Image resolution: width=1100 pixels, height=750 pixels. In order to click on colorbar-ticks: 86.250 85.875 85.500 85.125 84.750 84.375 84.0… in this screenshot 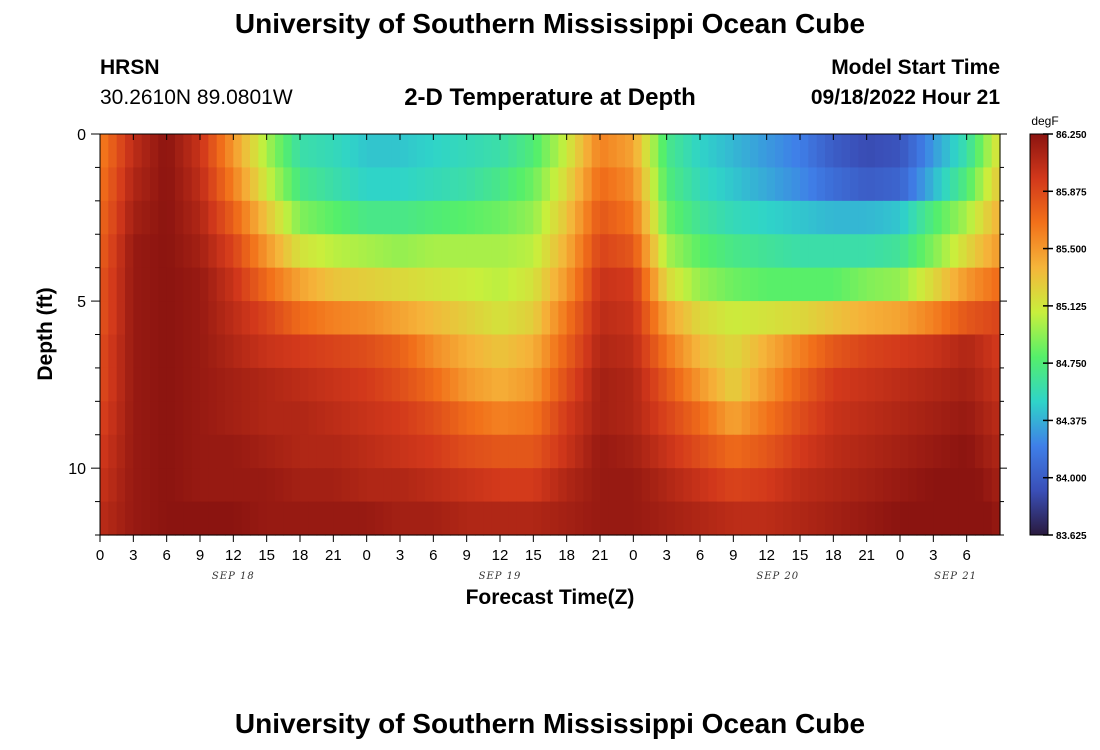, I will do `click(1065, 336)`.